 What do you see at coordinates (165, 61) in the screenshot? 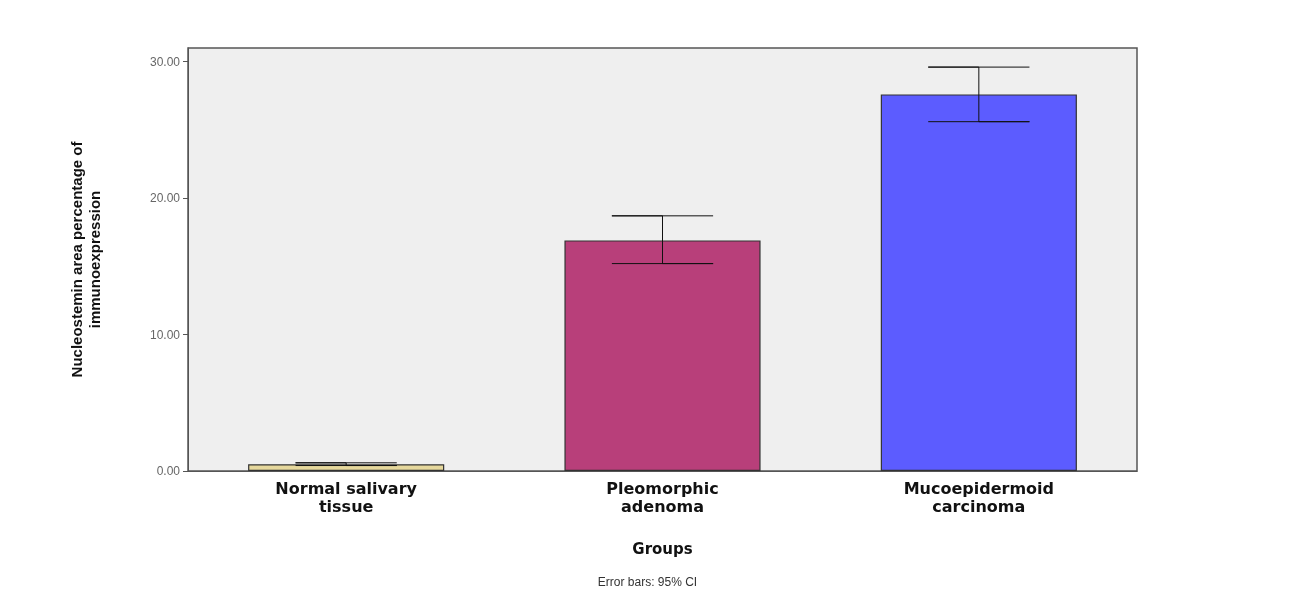
I see `y-tick-label: 30.00` at bounding box center [165, 61].